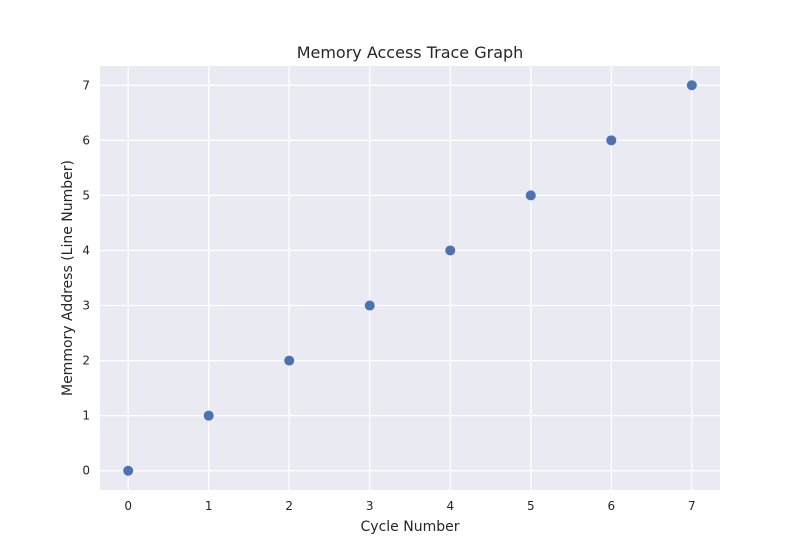 This screenshot has height=554, width=800. I want to click on y-tick-label: 6, so click(86, 140).